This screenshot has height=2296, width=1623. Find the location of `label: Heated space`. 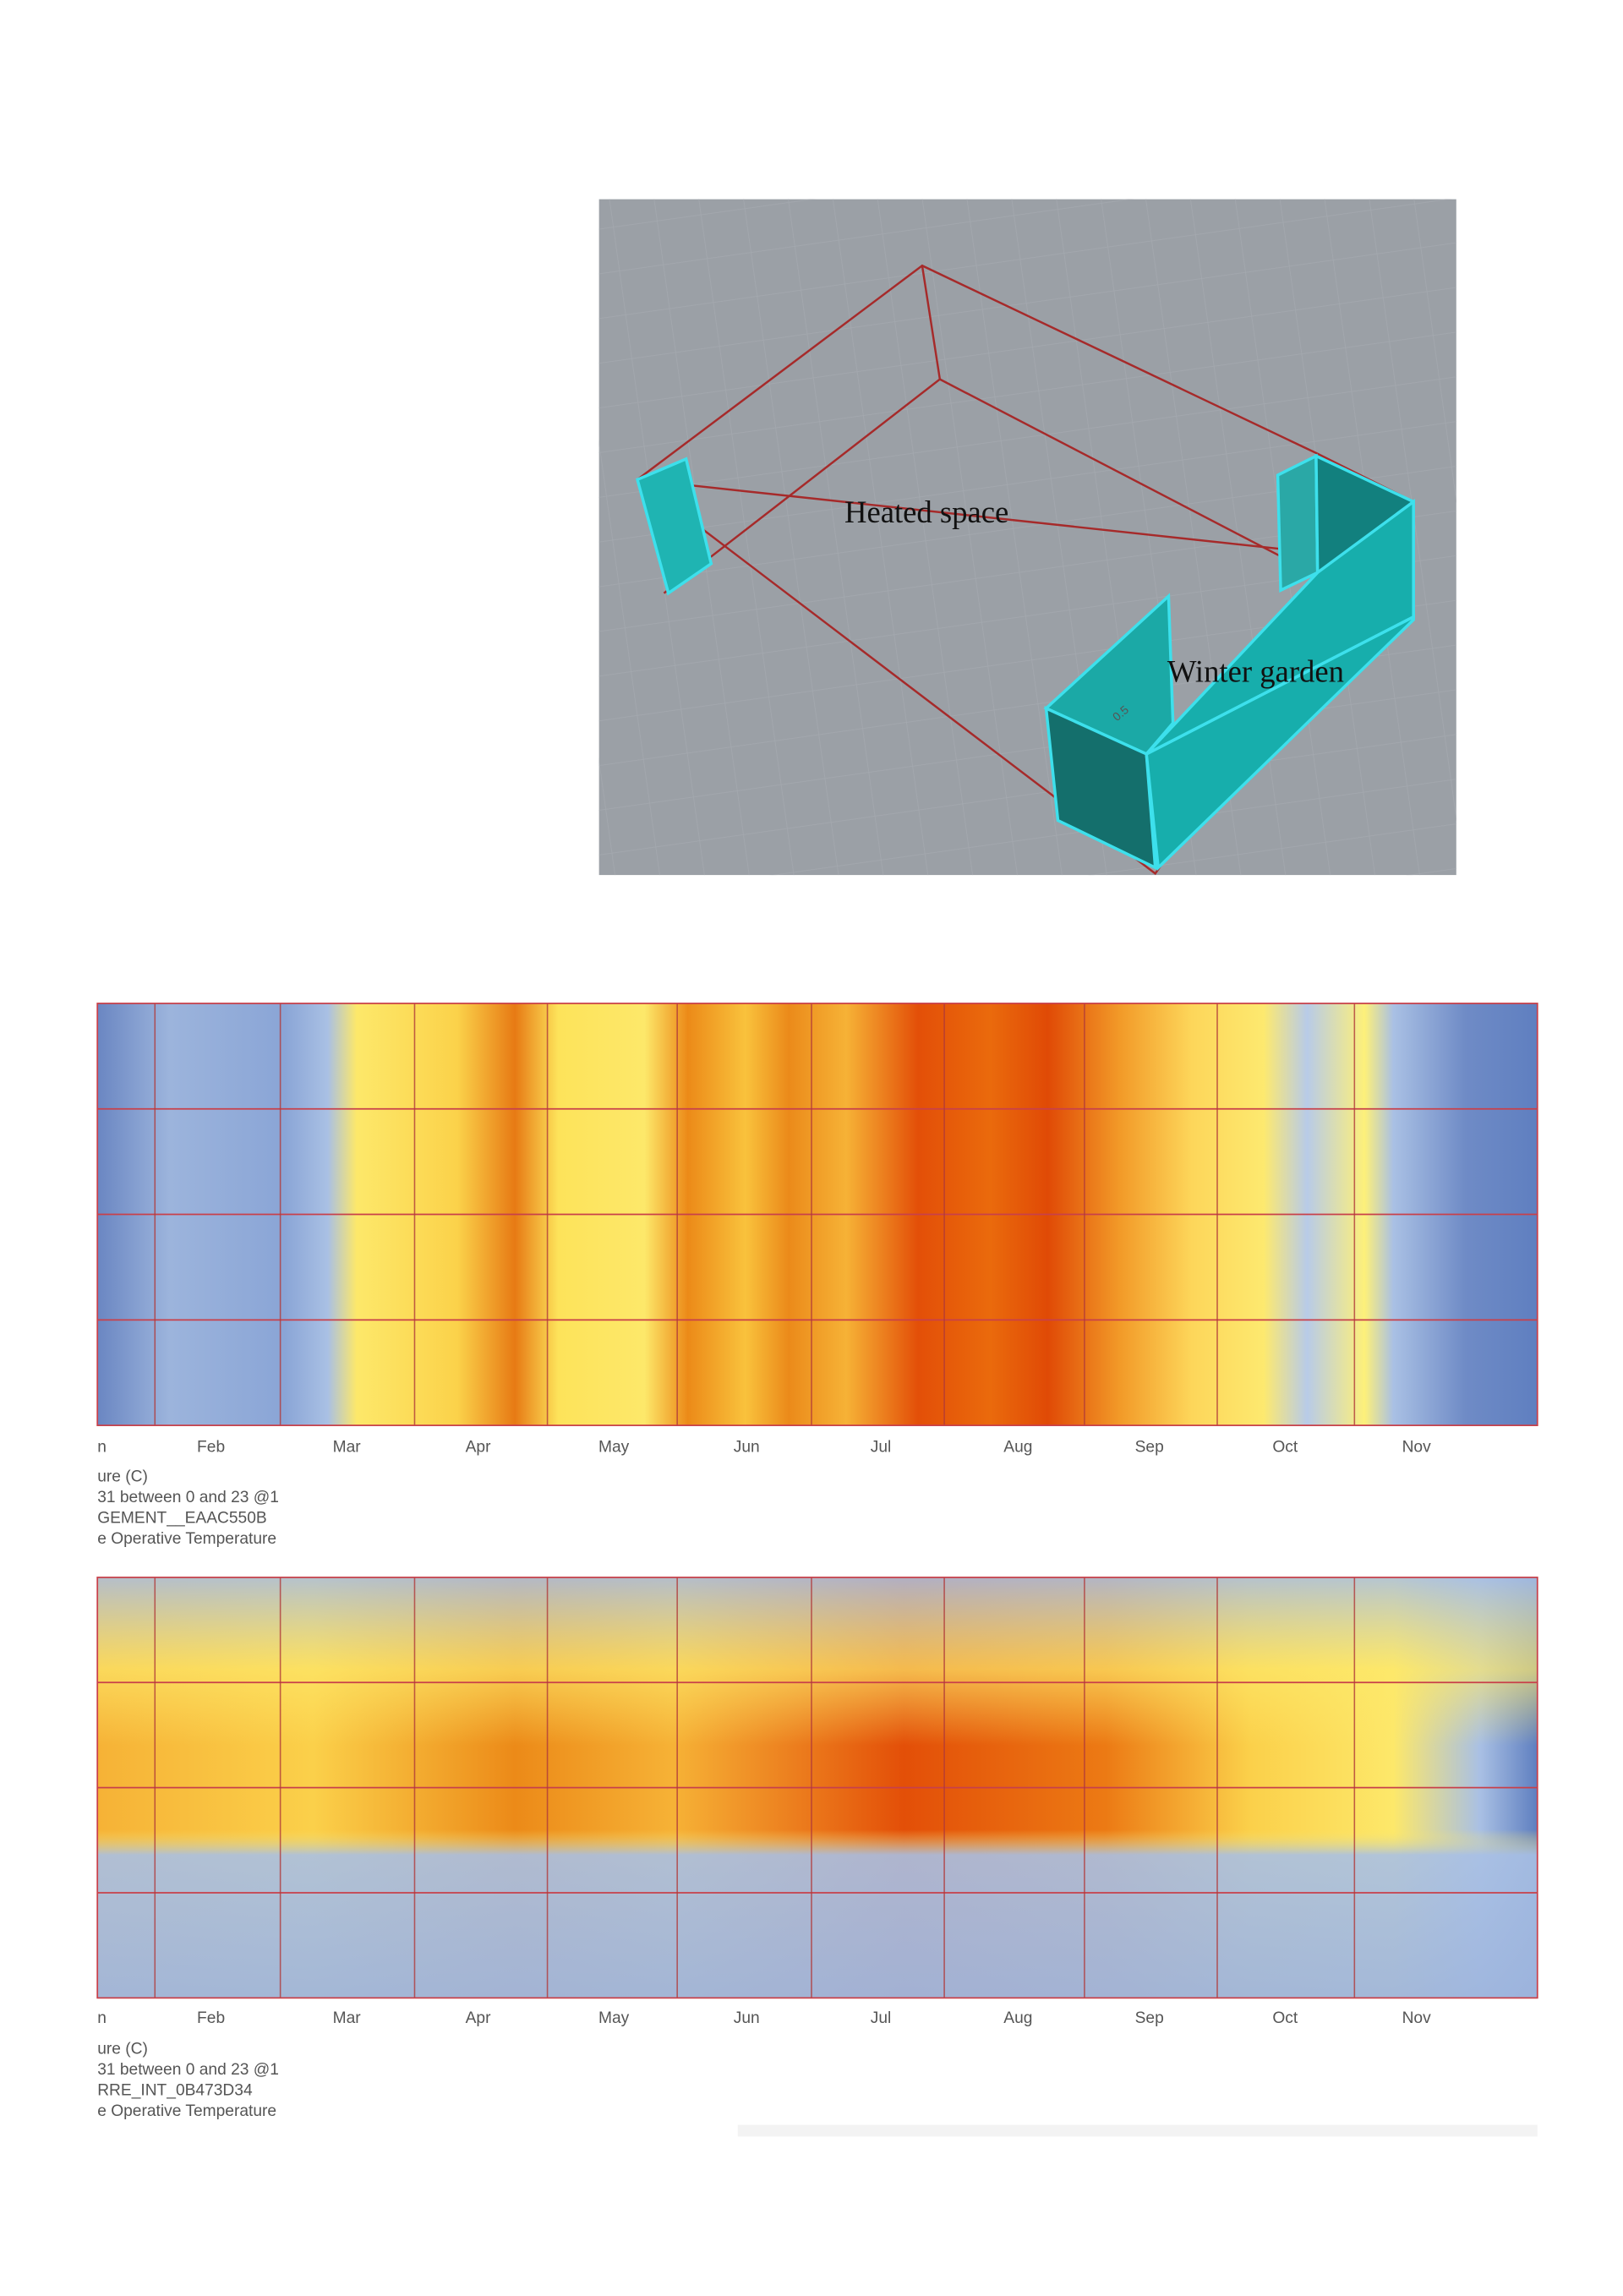

label: Heated space is located at coordinates (926, 512).